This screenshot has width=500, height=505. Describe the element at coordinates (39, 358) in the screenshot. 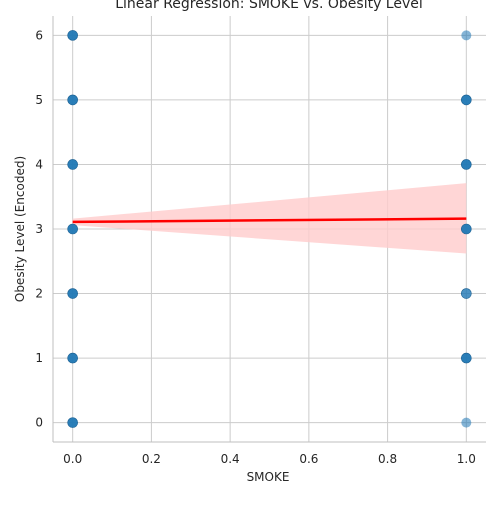

I see `y-tick-label: 1` at that location.